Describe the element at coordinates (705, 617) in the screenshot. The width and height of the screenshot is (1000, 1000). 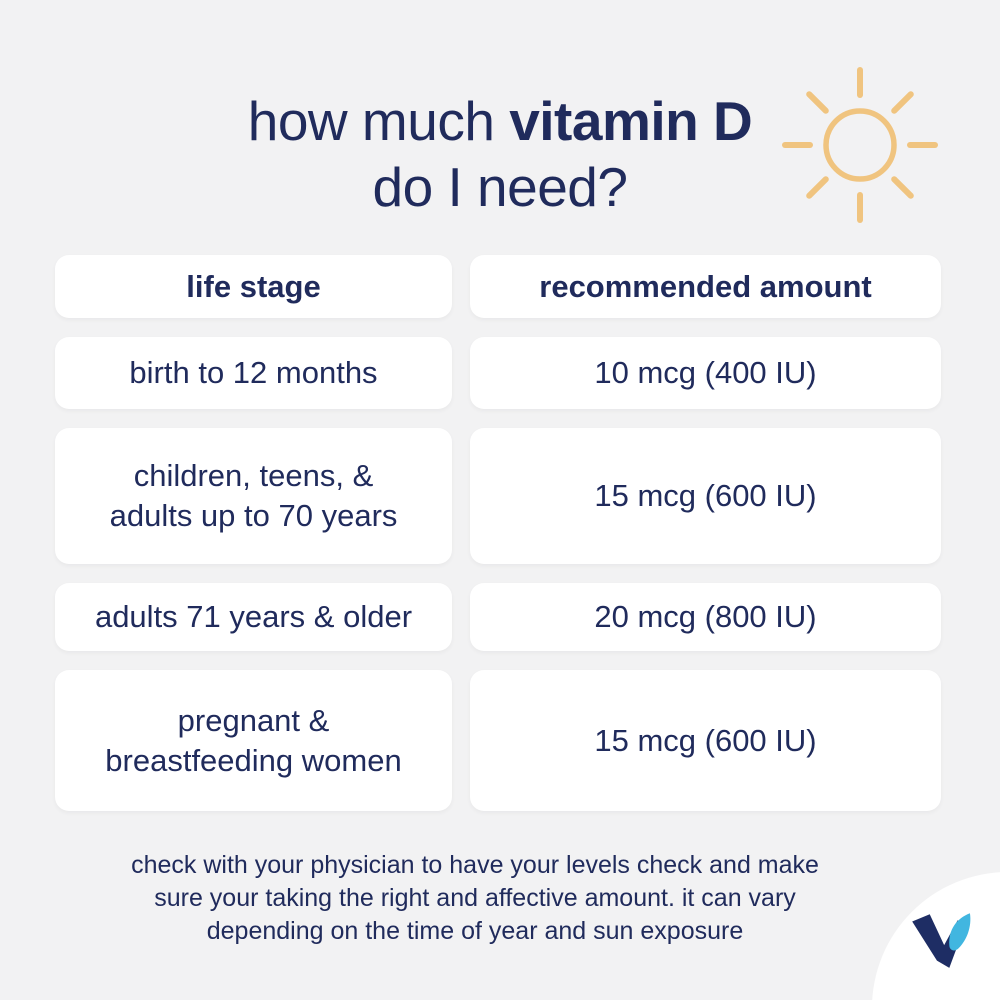
I see `table-cell-amount: 20 mcg (800 IU)` at that location.